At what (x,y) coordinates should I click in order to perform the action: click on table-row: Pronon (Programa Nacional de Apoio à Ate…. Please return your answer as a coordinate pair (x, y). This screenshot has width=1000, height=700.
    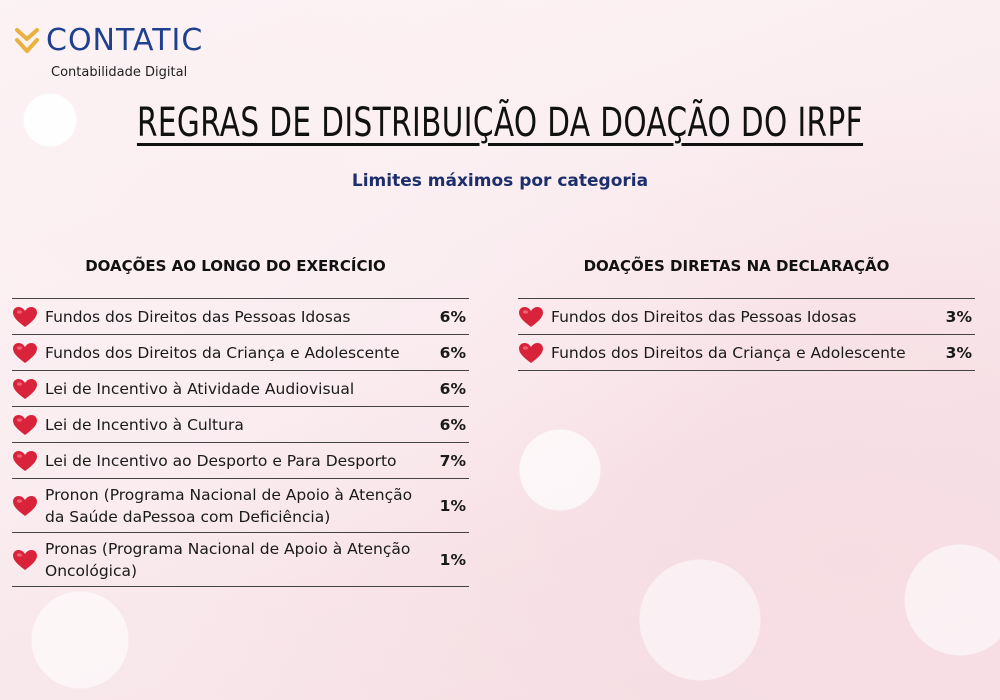
    Looking at the image, I should click on (240, 506).